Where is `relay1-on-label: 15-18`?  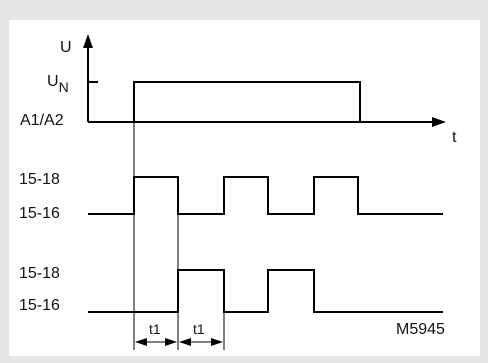
relay1-on-label: 15-18 is located at coordinates (39, 179).